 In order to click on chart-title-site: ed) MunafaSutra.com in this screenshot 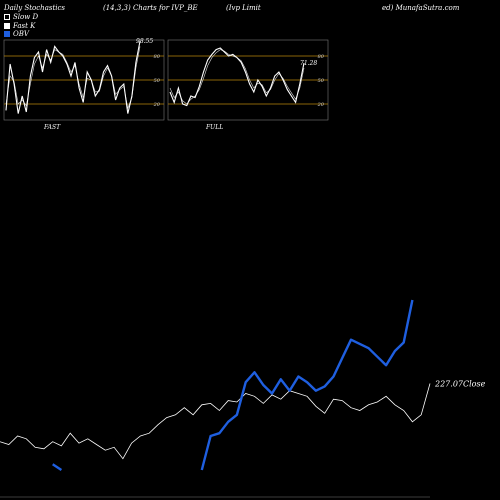, I will do `click(421, 8)`.